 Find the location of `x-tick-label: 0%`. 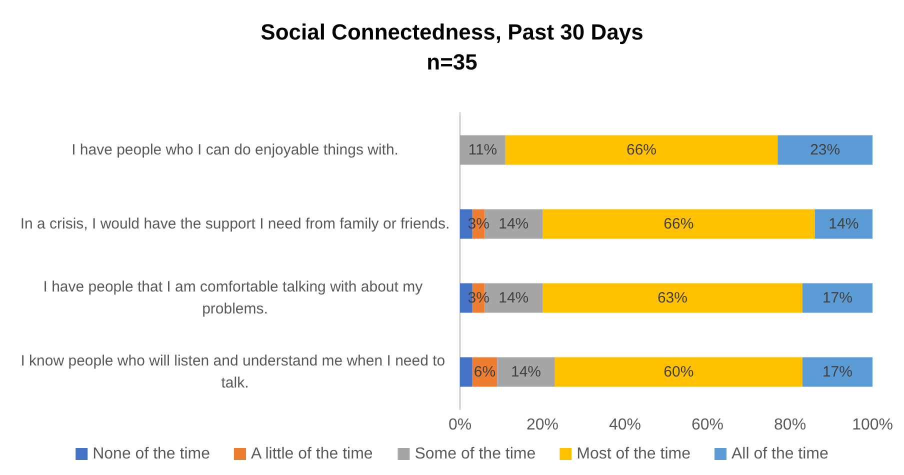

x-tick-label: 0% is located at coordinates (460, 425).